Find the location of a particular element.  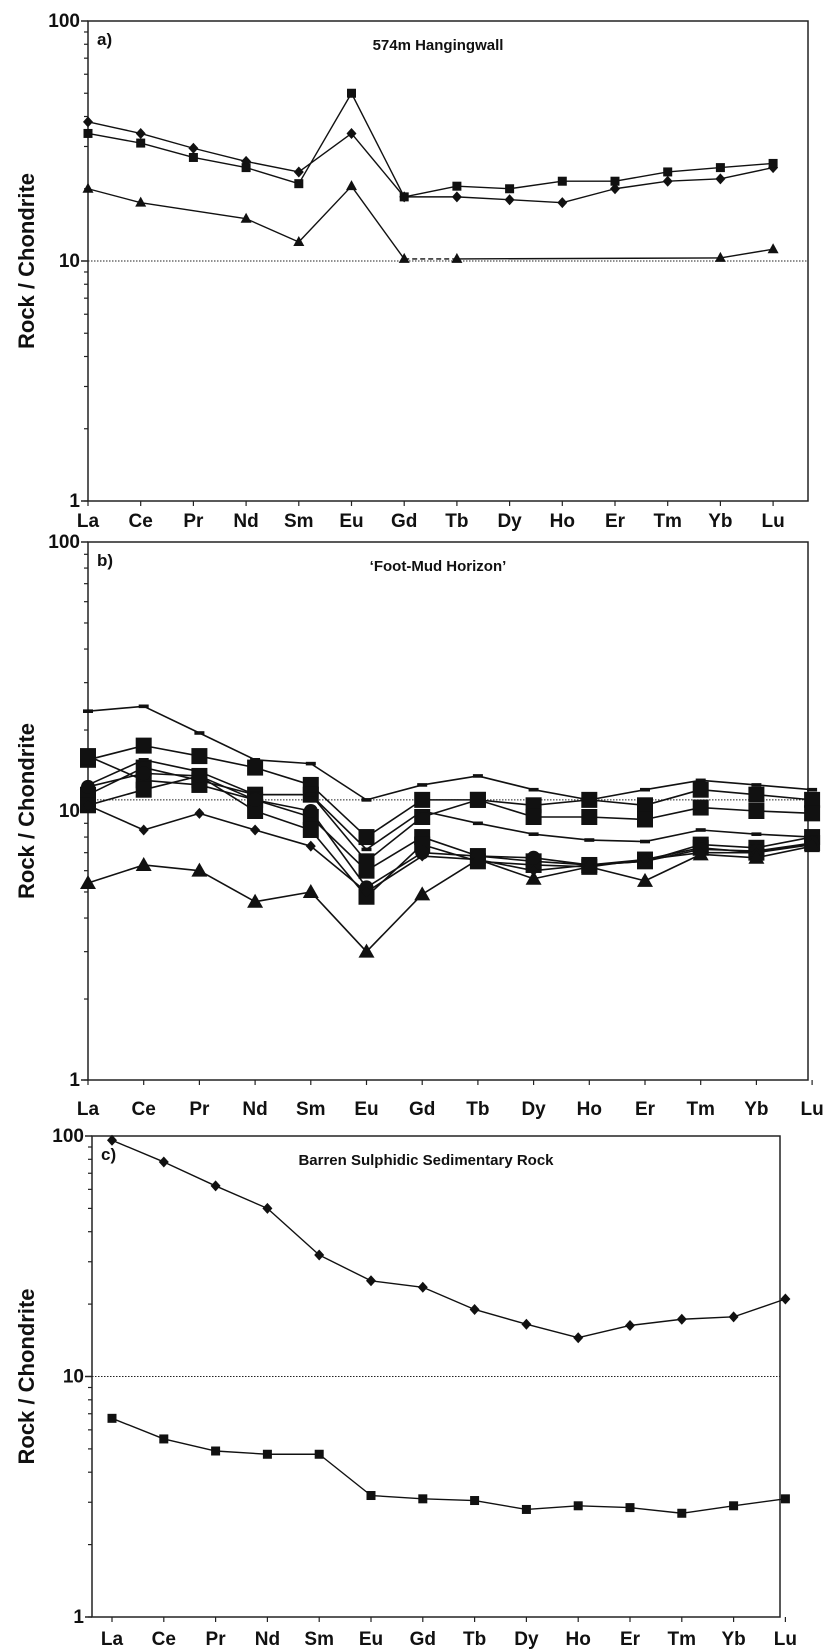

x-tick-label: Ce is located at coordinates (144, 1109).